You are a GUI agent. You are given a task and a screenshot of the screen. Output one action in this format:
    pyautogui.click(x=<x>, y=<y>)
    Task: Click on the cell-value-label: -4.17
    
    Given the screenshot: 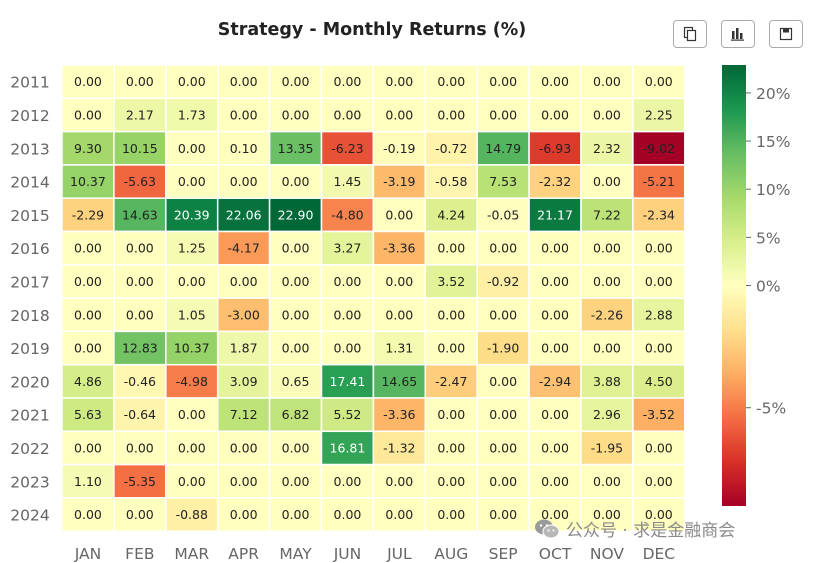 What is the action you would take?
    pyautogui.click(x=243, y=248)
    